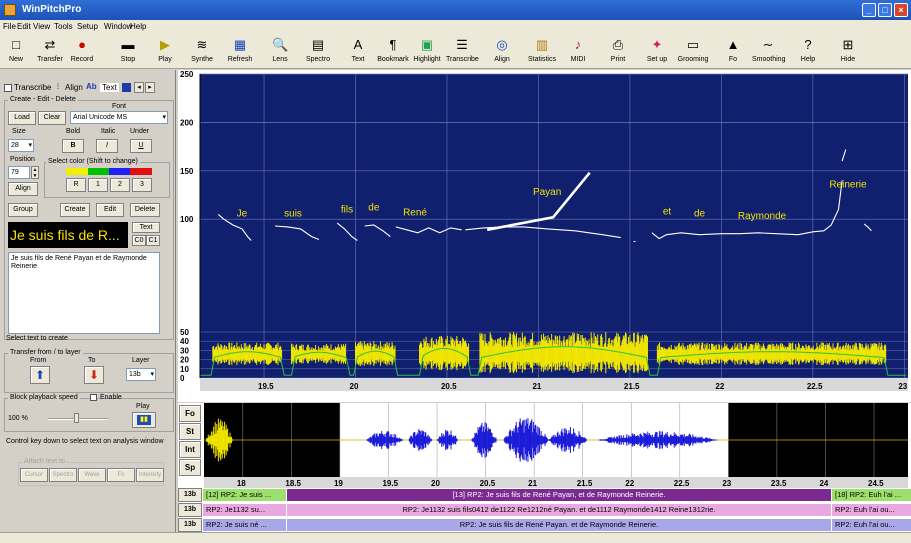  I want to click on menu-file: File, so click(9, 26).